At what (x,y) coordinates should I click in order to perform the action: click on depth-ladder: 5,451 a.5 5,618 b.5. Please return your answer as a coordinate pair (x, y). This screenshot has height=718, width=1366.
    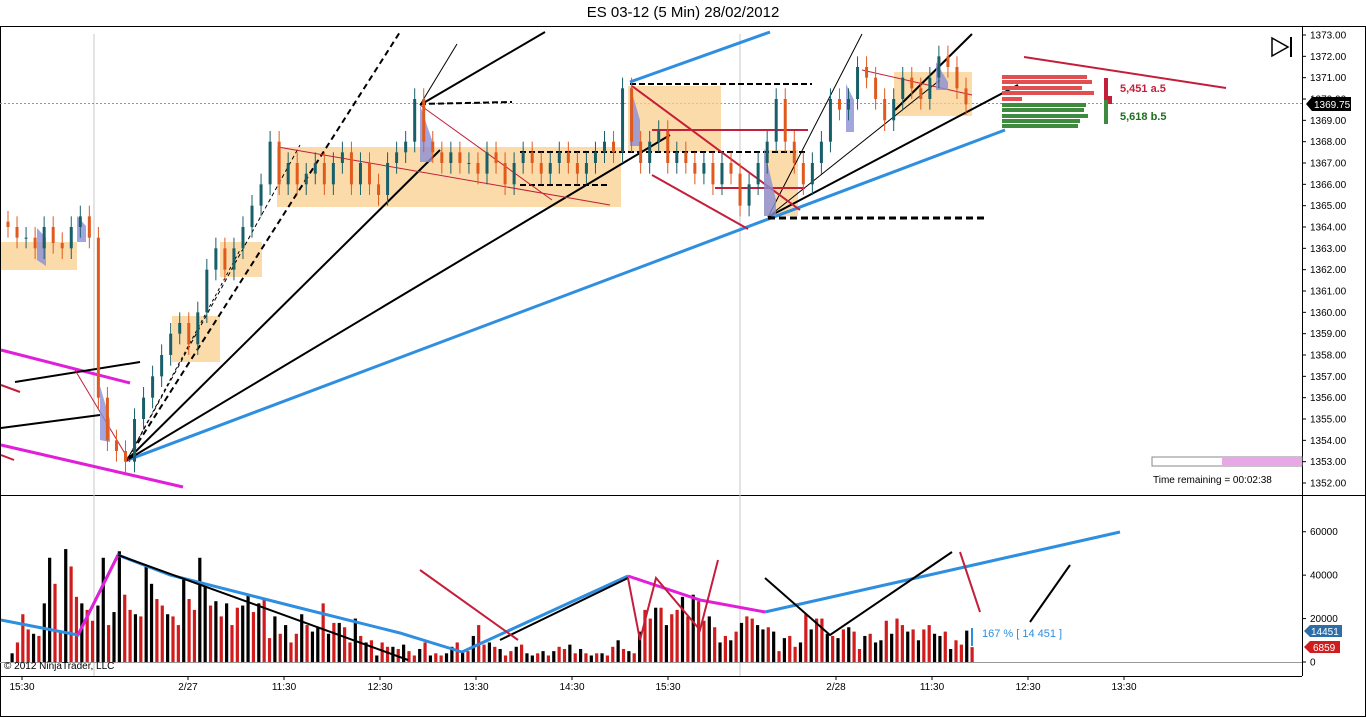
    Looking at the image, I should click on (1084, 101).